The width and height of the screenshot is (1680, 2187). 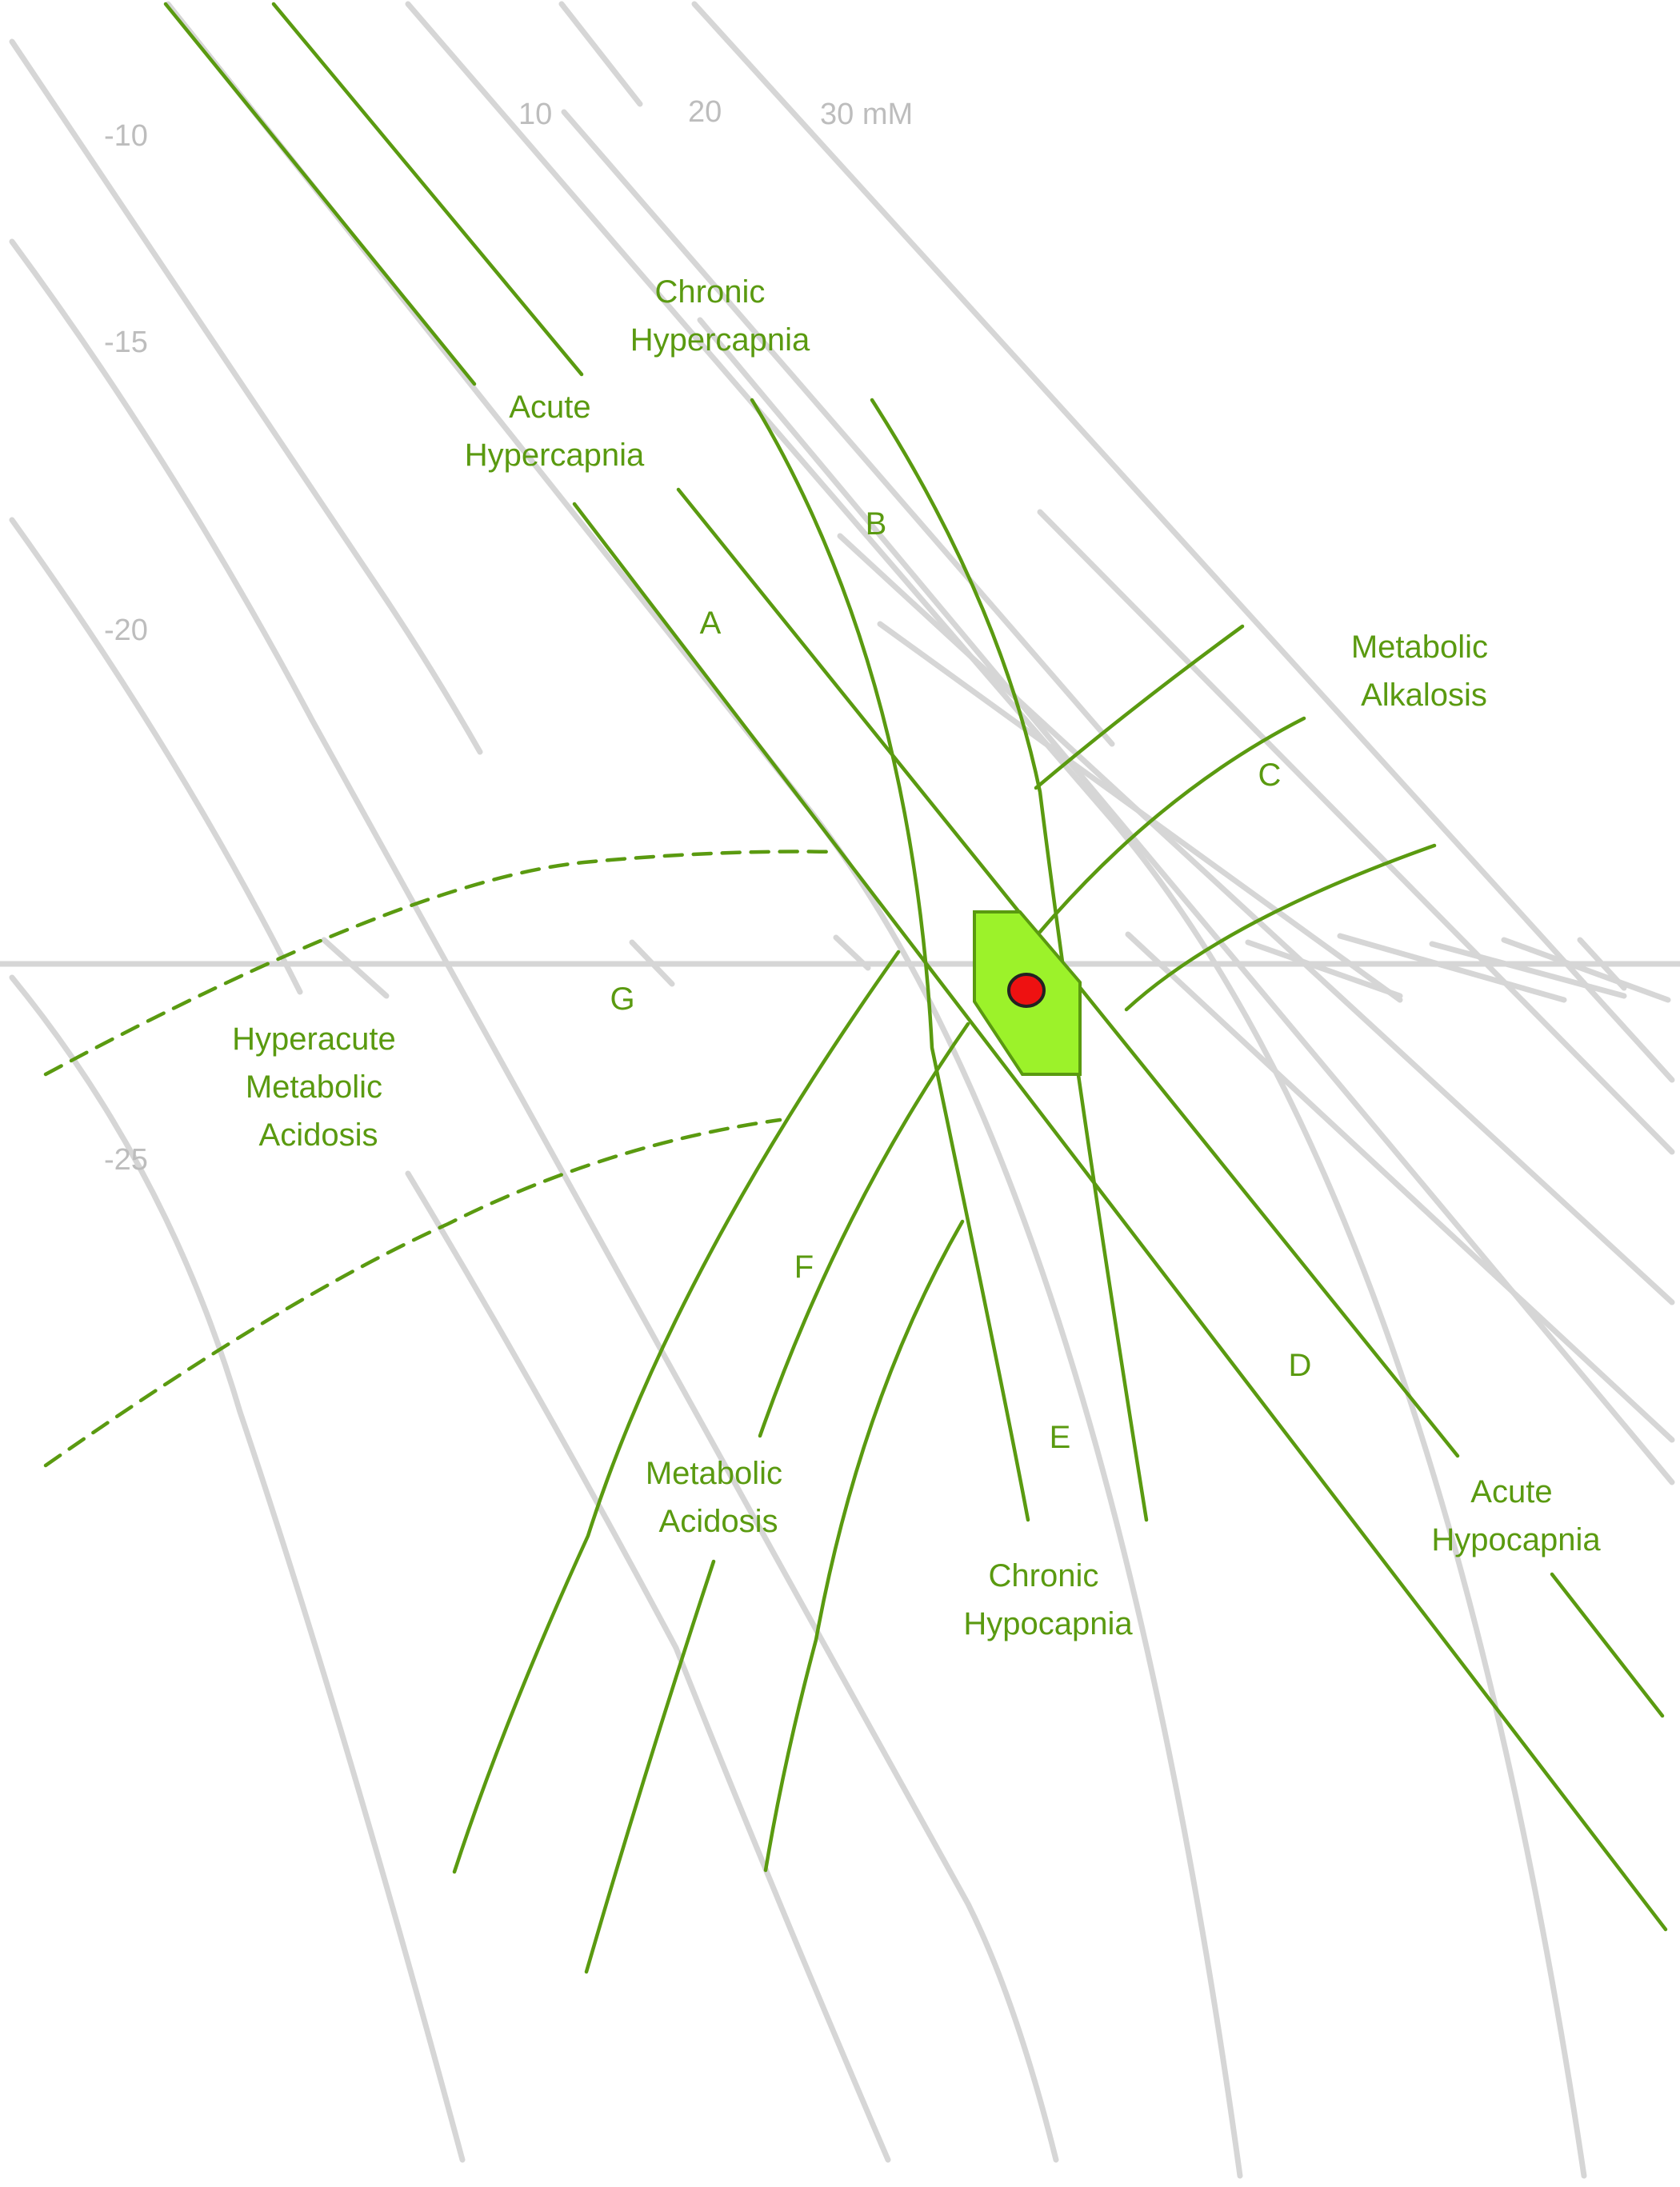 What do you see at coordinates (711, 624) in the screenshot?
I see `region-letter-a: A` at bounding box center [711, 624].